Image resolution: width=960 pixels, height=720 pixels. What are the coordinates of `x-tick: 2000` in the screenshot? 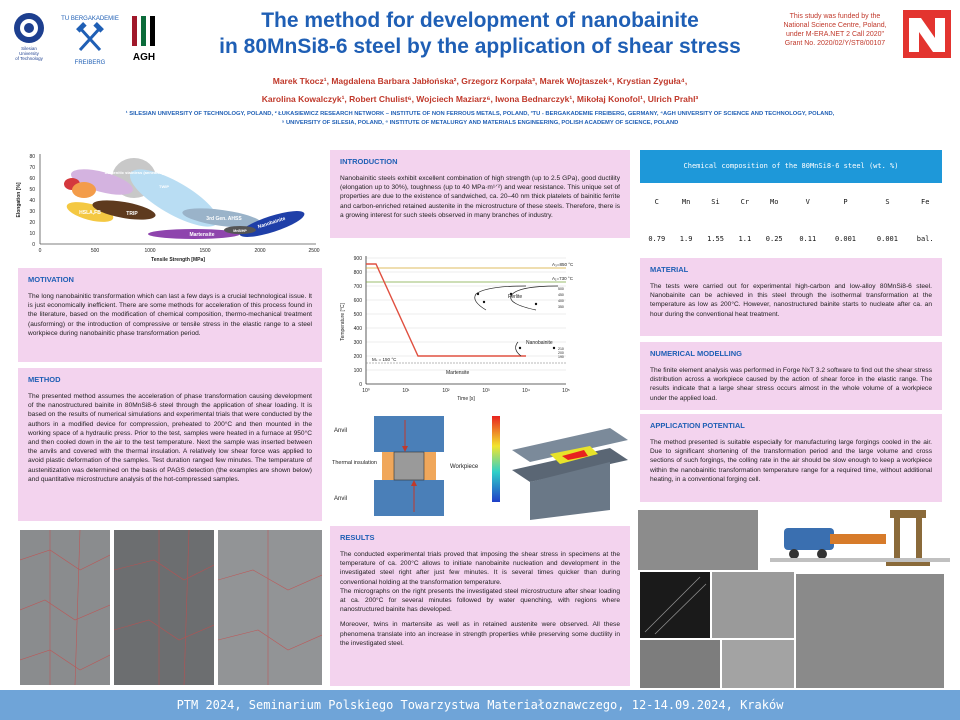 It's located at (259, 251).